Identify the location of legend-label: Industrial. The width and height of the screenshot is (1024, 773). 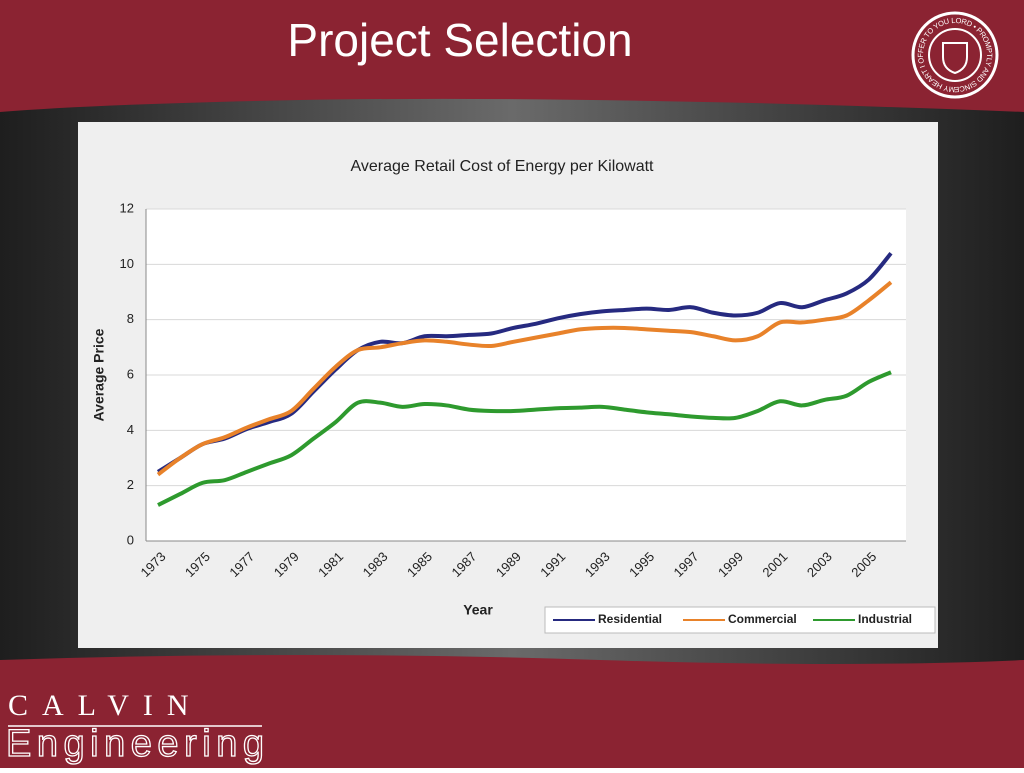
(885, 619).